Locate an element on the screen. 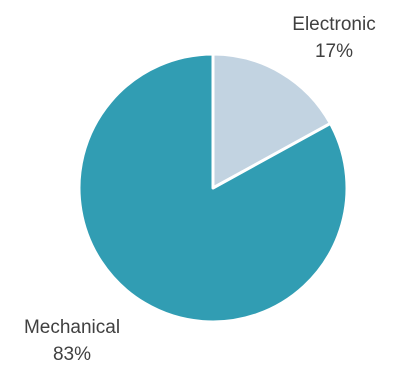 This screenshot has height=371, width=405. slice-label-electronic-value: 17% is located at coordinates (334, 51).